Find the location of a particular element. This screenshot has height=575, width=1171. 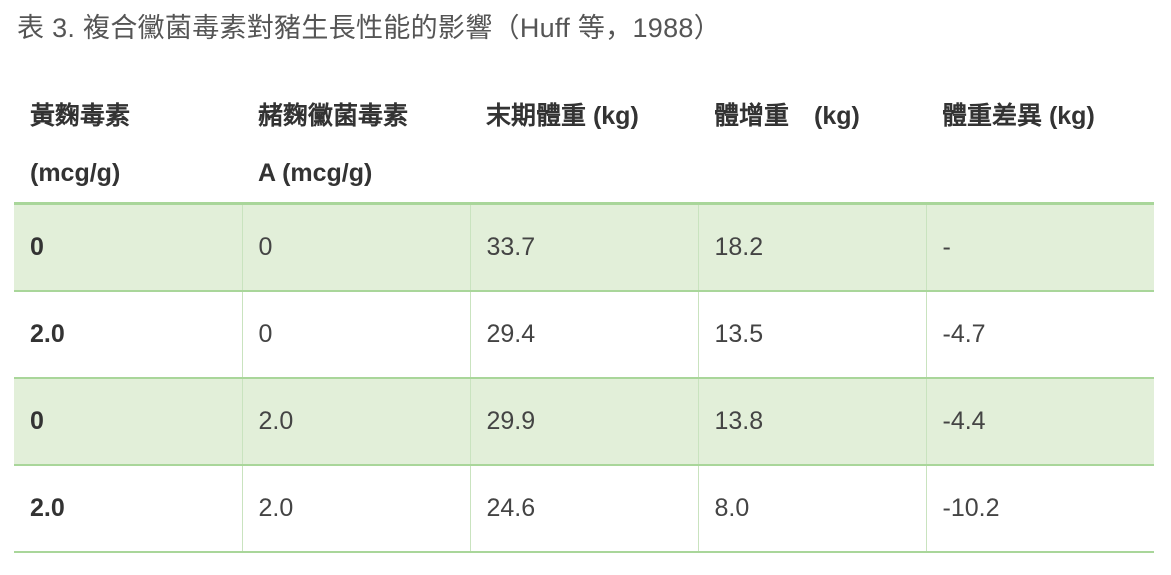

header-line: A (mcg/g) is located at coordinates (315, 173).